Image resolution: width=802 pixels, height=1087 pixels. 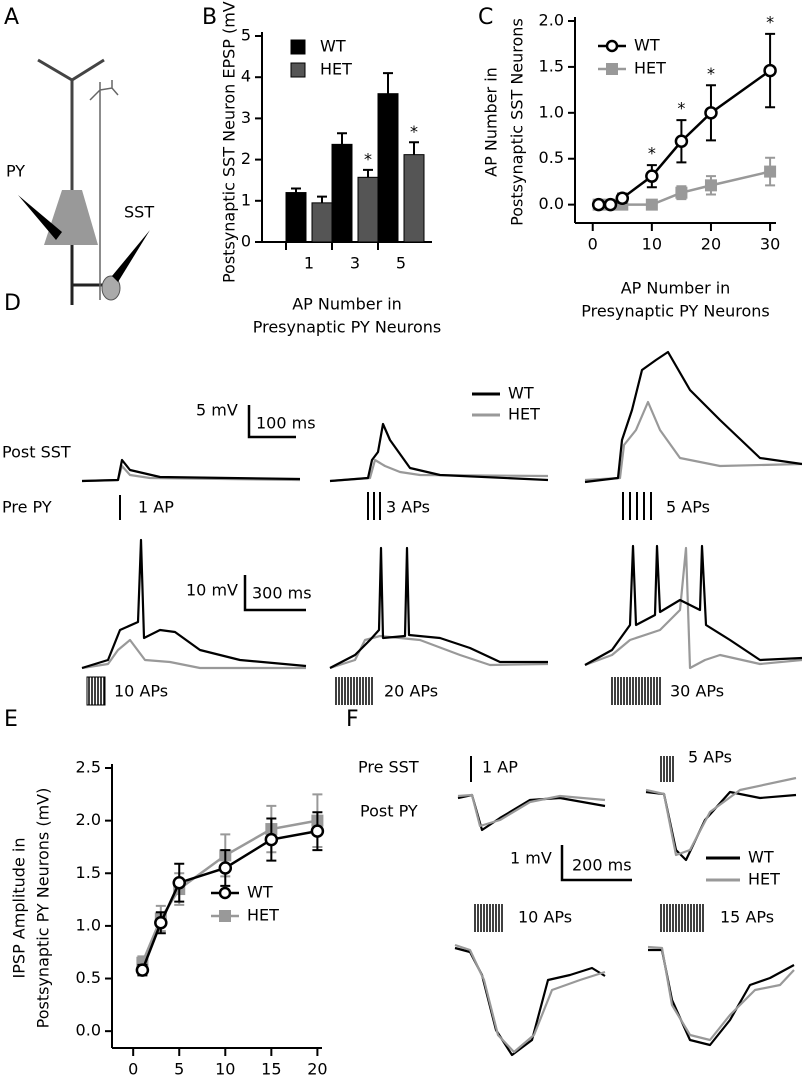 I want to click on panel-label: A, so click(x=11, y=17).